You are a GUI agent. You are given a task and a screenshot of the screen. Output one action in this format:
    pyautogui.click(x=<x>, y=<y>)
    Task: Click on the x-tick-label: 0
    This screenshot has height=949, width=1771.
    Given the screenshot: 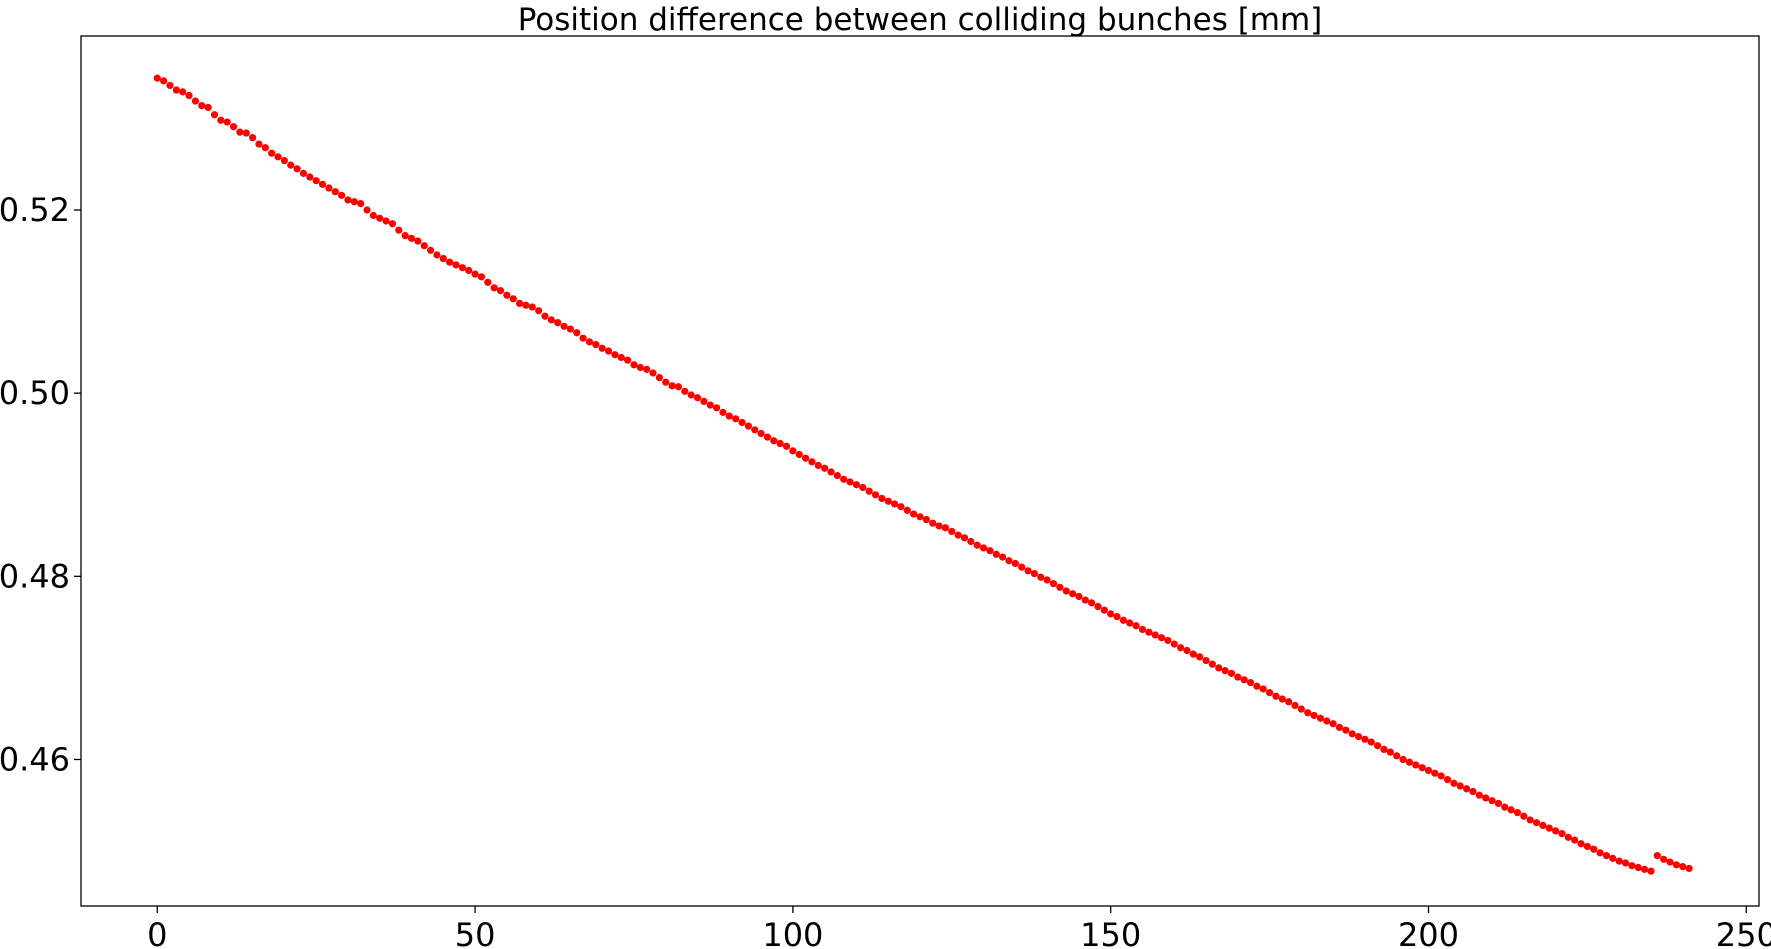 What is the action you would take?
    pyautogui.click(x=157, y=932)
    